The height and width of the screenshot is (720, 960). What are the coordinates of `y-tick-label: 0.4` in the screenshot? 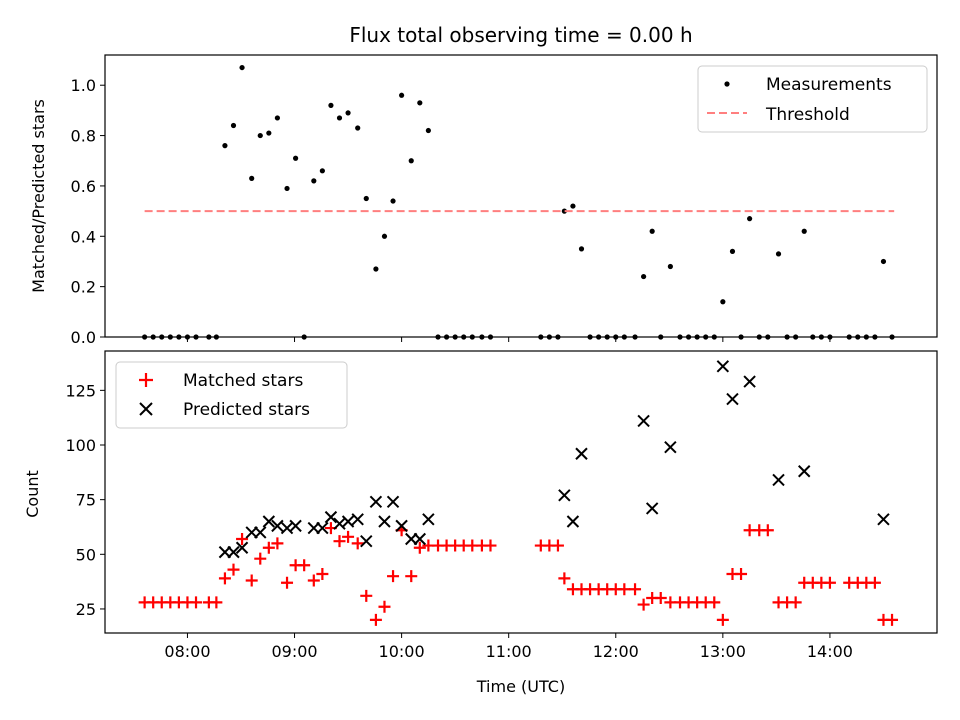 It's located at (83, 236).